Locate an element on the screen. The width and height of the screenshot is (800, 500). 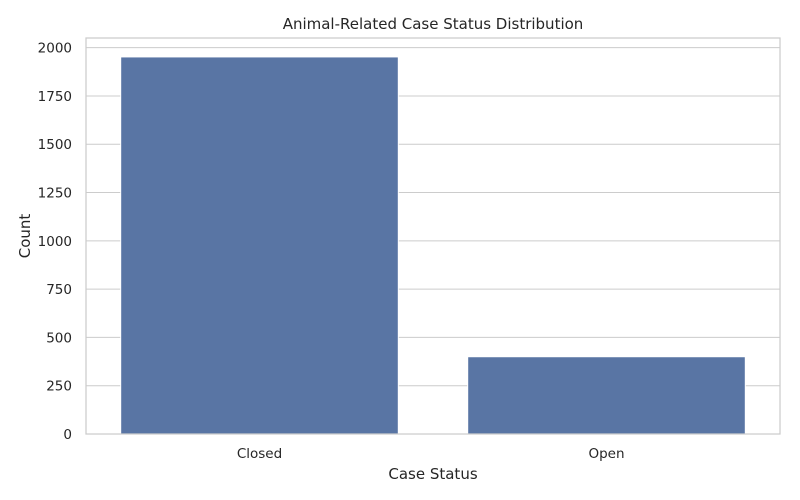
y-tick-label: 0 is located at coordinates (67, 435).